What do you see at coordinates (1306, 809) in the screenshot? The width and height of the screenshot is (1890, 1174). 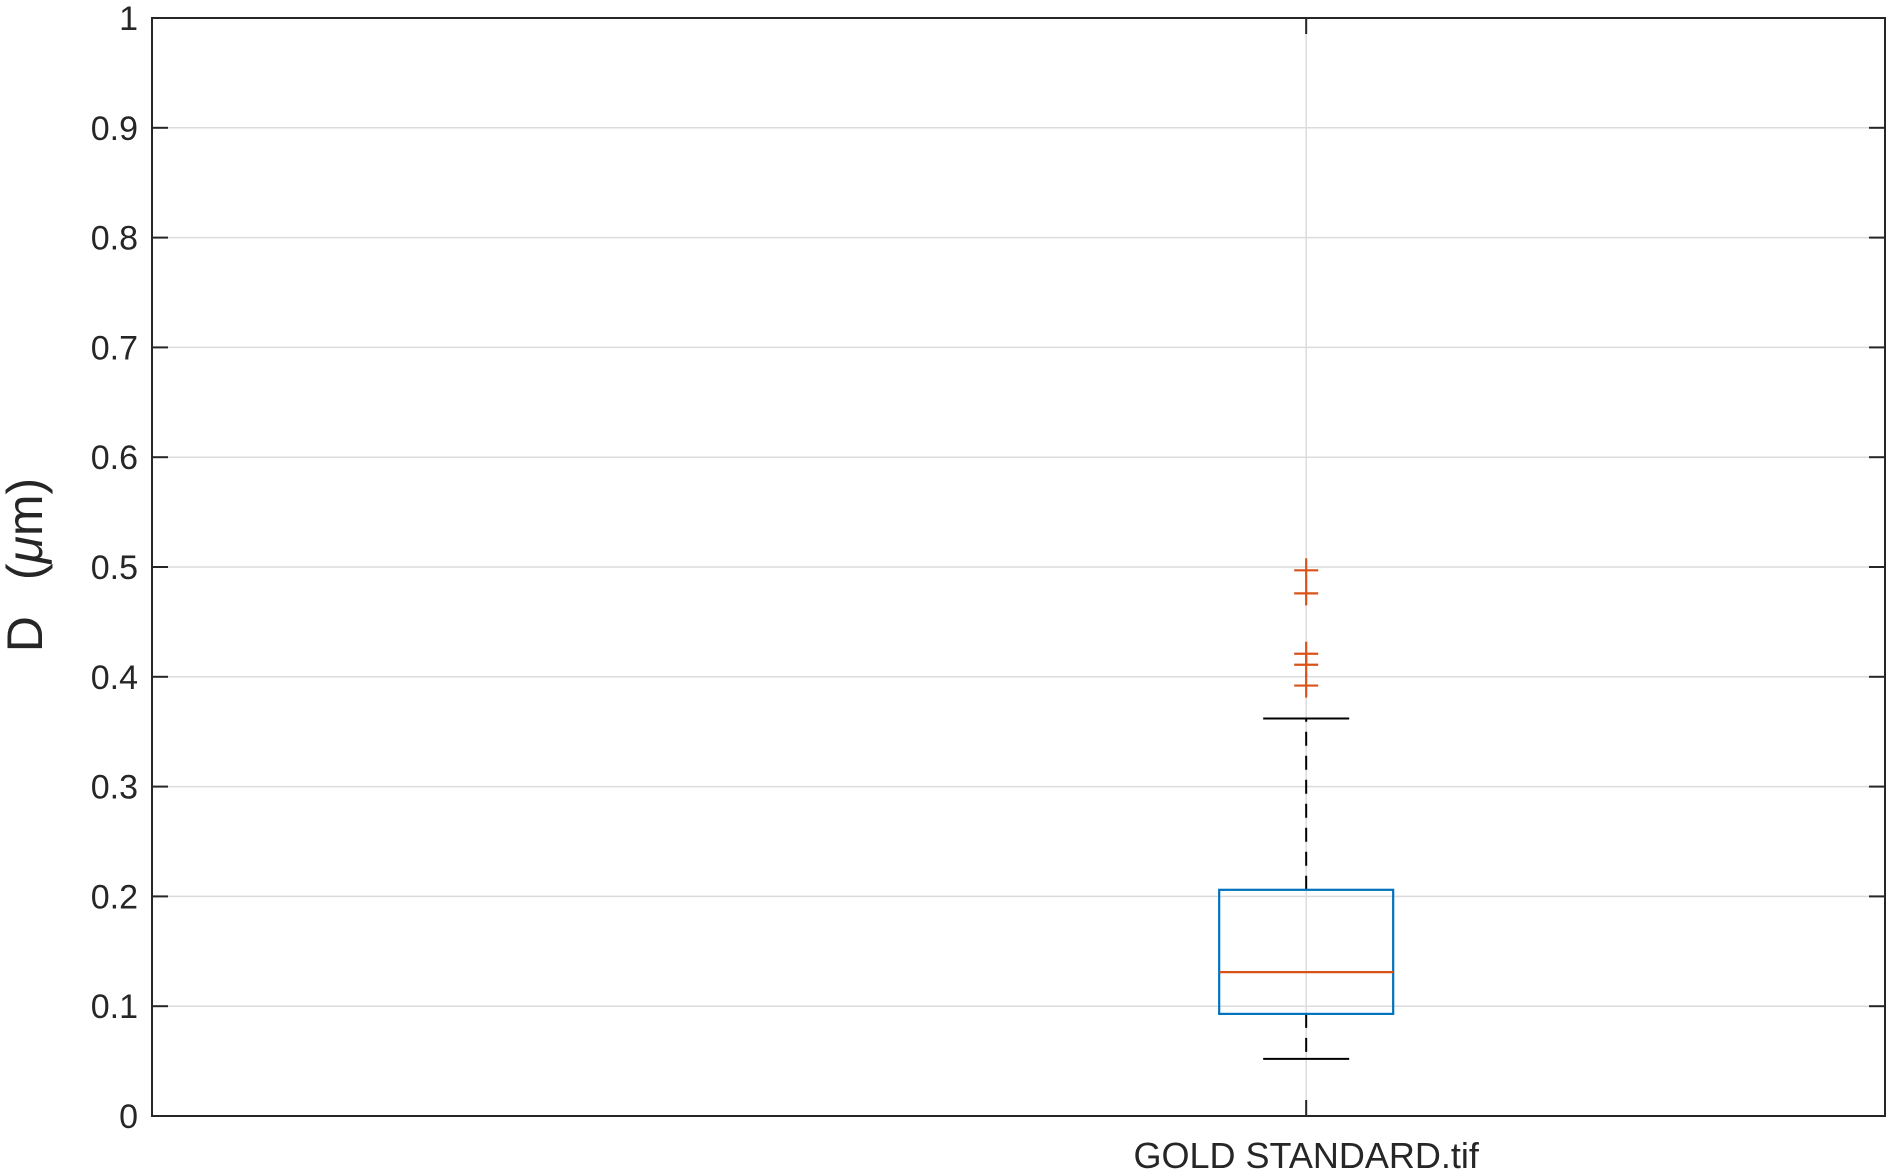 I see `box-plot-series` at bounding box center [1306, 809].